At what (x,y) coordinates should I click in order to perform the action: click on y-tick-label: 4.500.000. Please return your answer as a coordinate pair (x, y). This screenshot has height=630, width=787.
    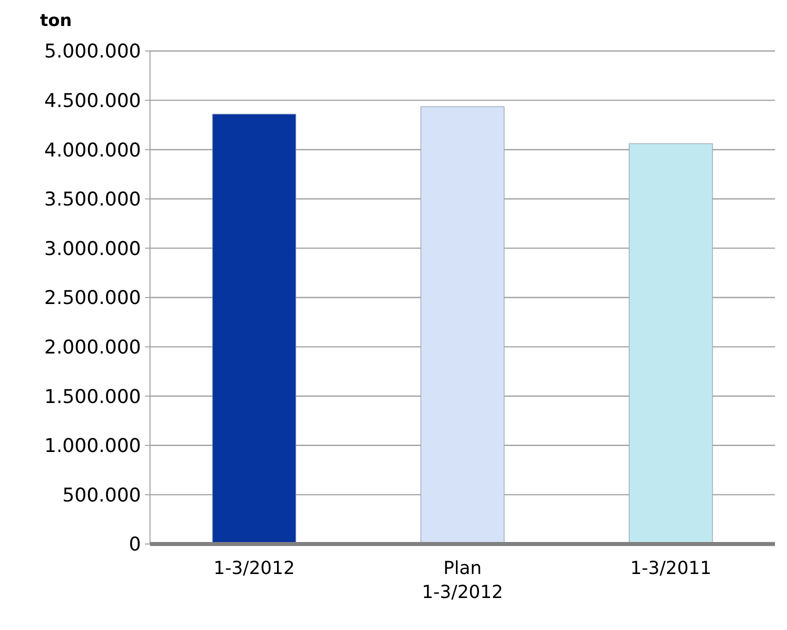
    Looking at the image, I should click on (92, 101).